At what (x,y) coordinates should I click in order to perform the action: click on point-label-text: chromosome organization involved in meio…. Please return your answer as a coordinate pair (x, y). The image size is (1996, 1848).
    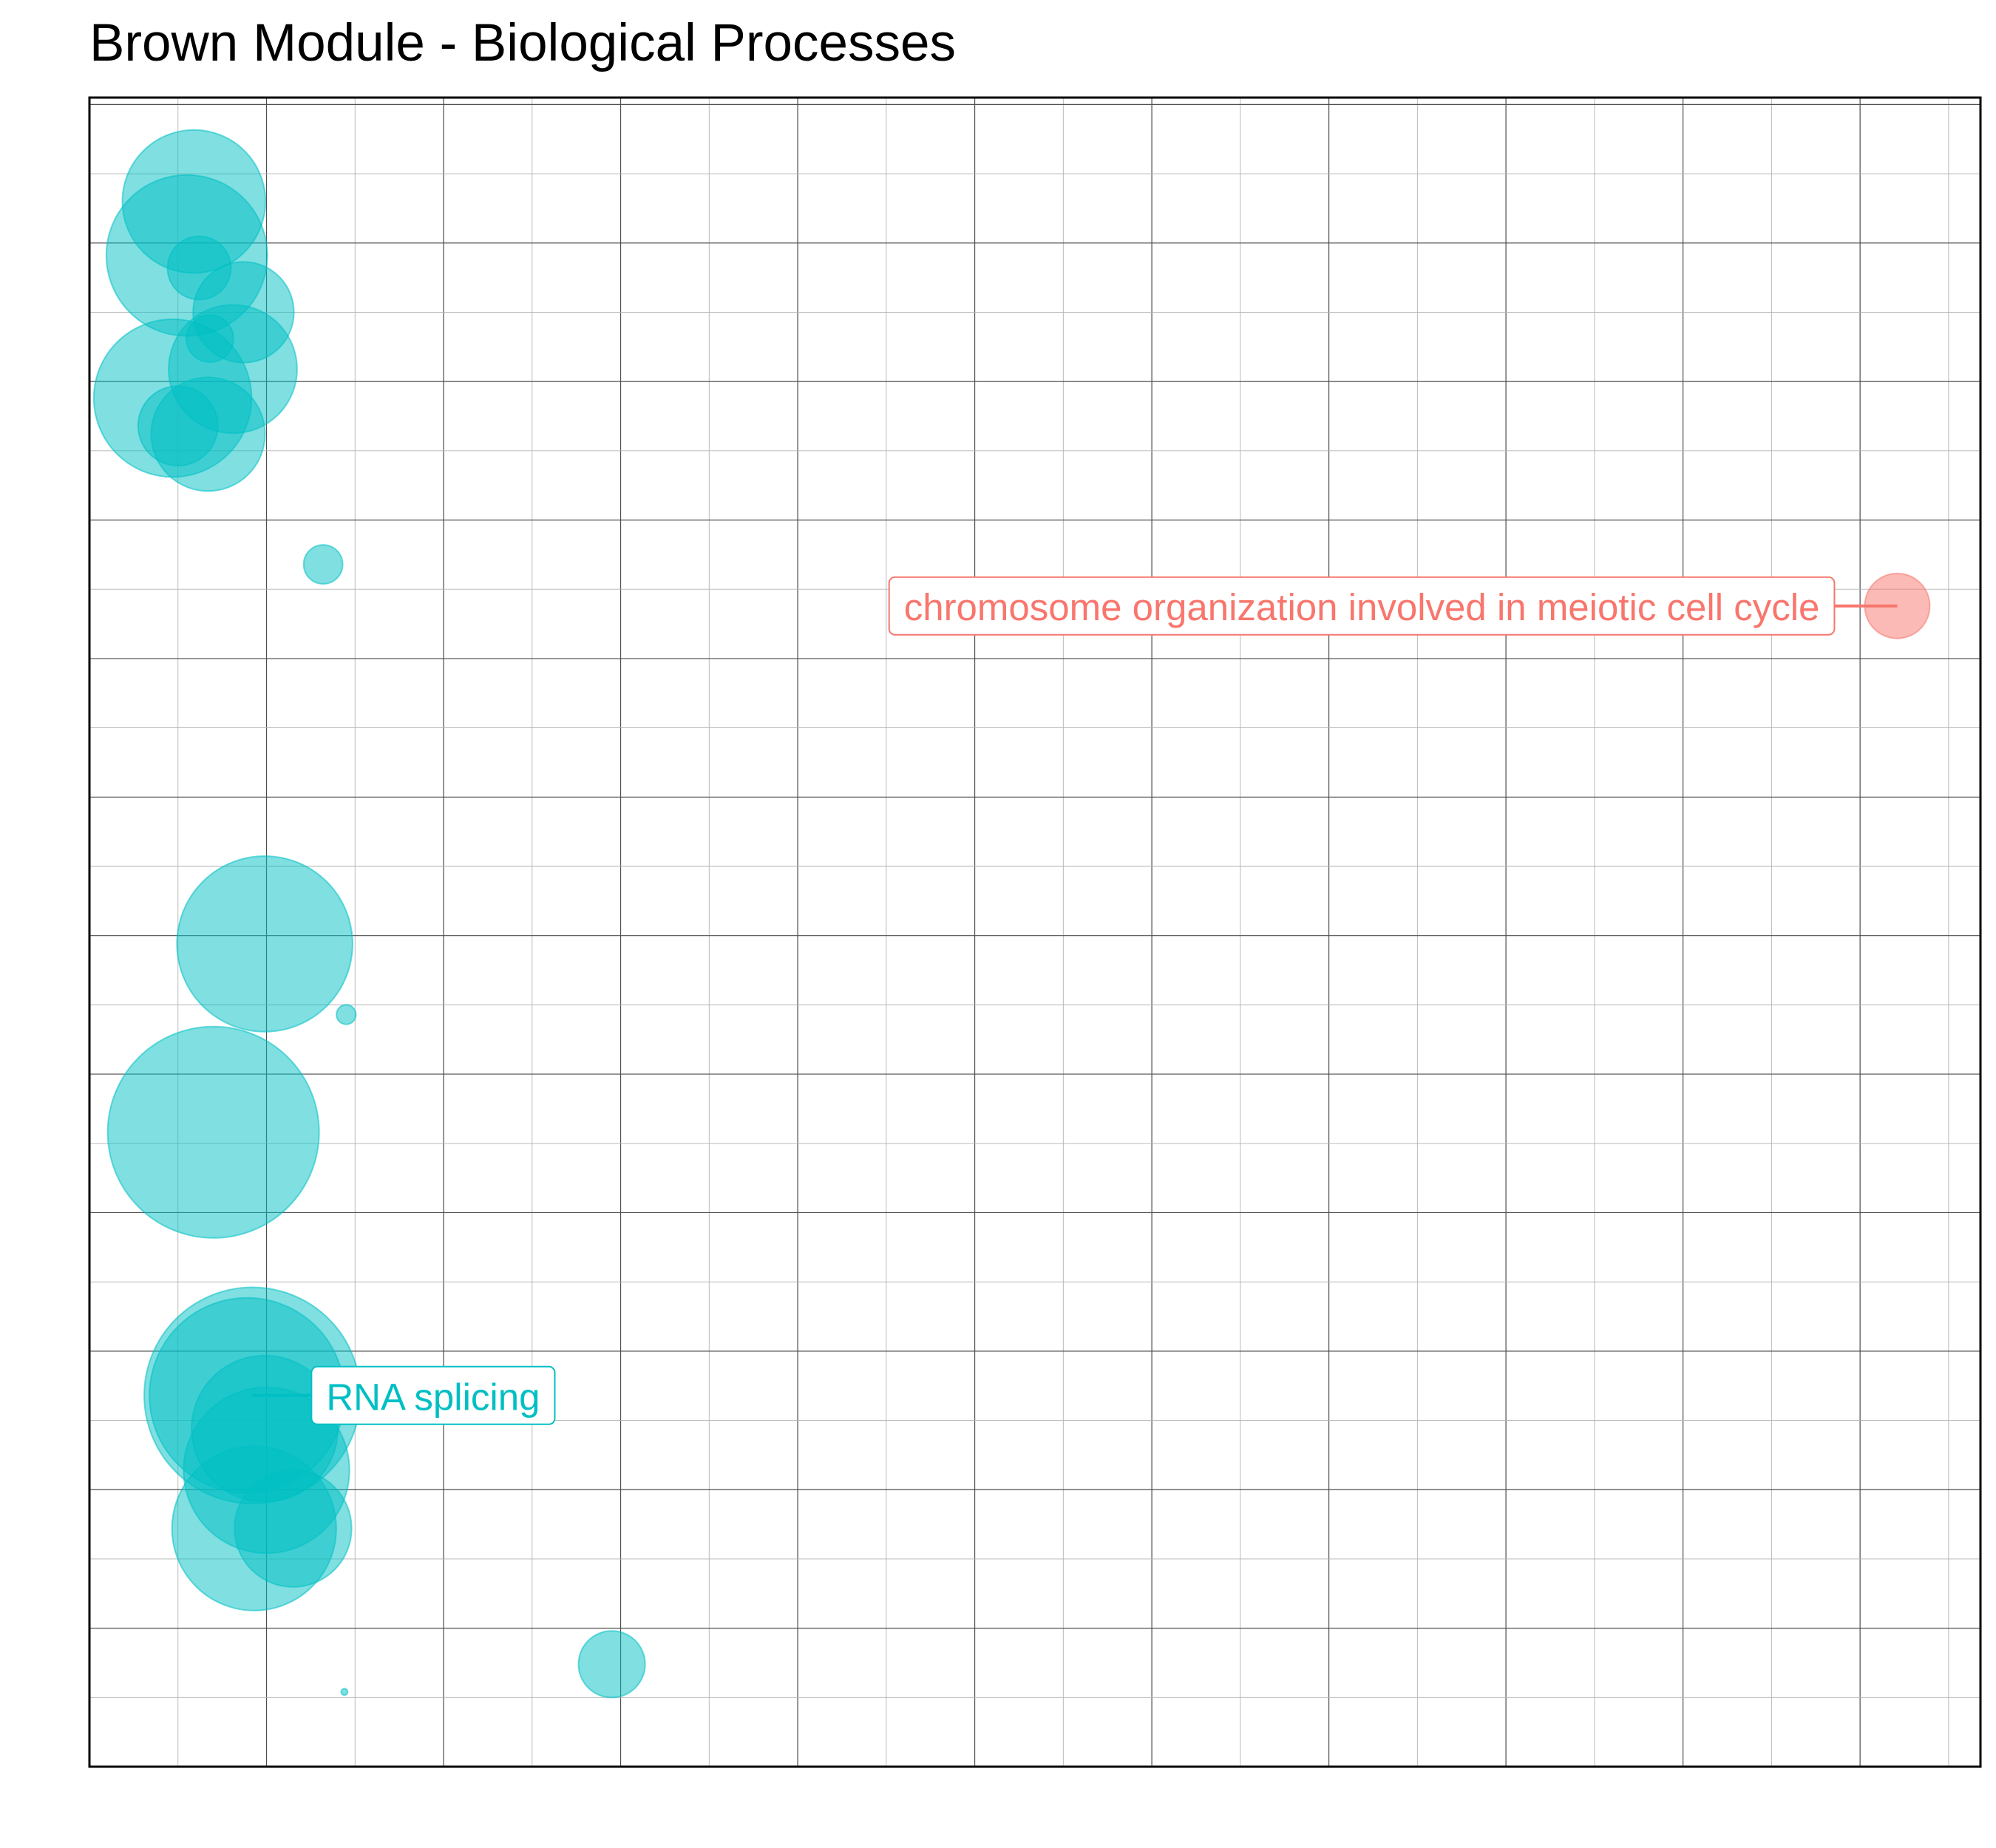
    Looking at the image, I should click on (1362, 607).